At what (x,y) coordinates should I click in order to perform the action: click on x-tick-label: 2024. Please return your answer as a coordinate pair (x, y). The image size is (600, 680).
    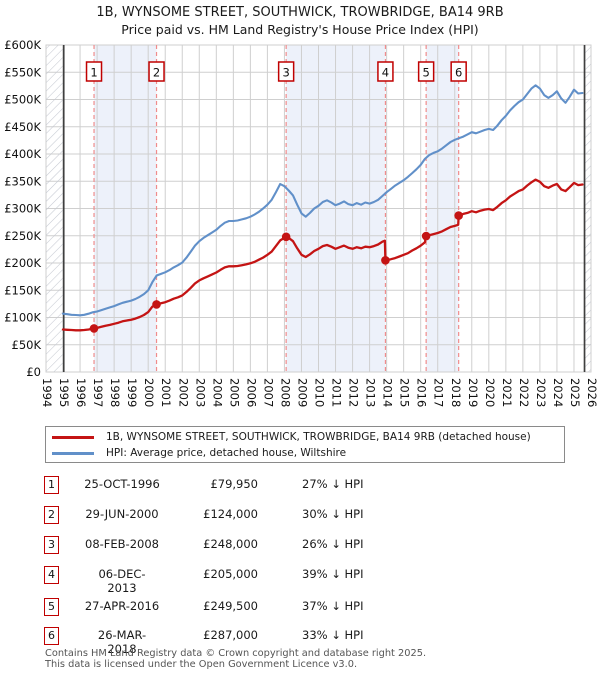
    Looking at the image, I should click on (558, 392).